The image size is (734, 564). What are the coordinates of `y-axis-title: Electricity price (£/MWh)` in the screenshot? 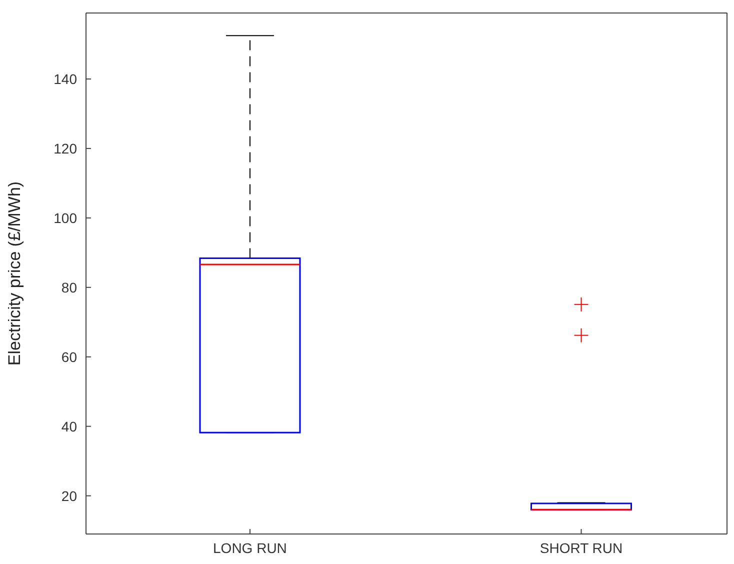 It's located at (14, 273).